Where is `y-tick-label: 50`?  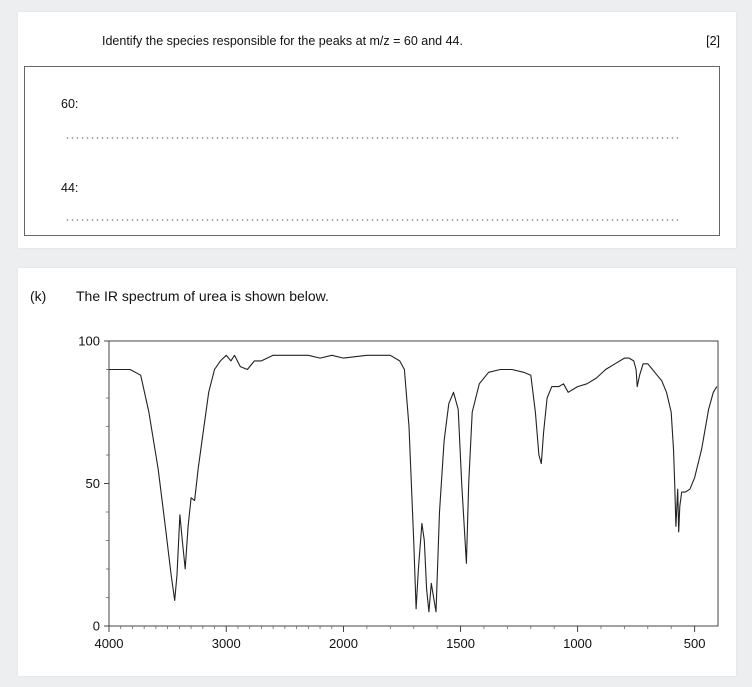
y-tick-label: 50 is located at coordinates (93, 483).